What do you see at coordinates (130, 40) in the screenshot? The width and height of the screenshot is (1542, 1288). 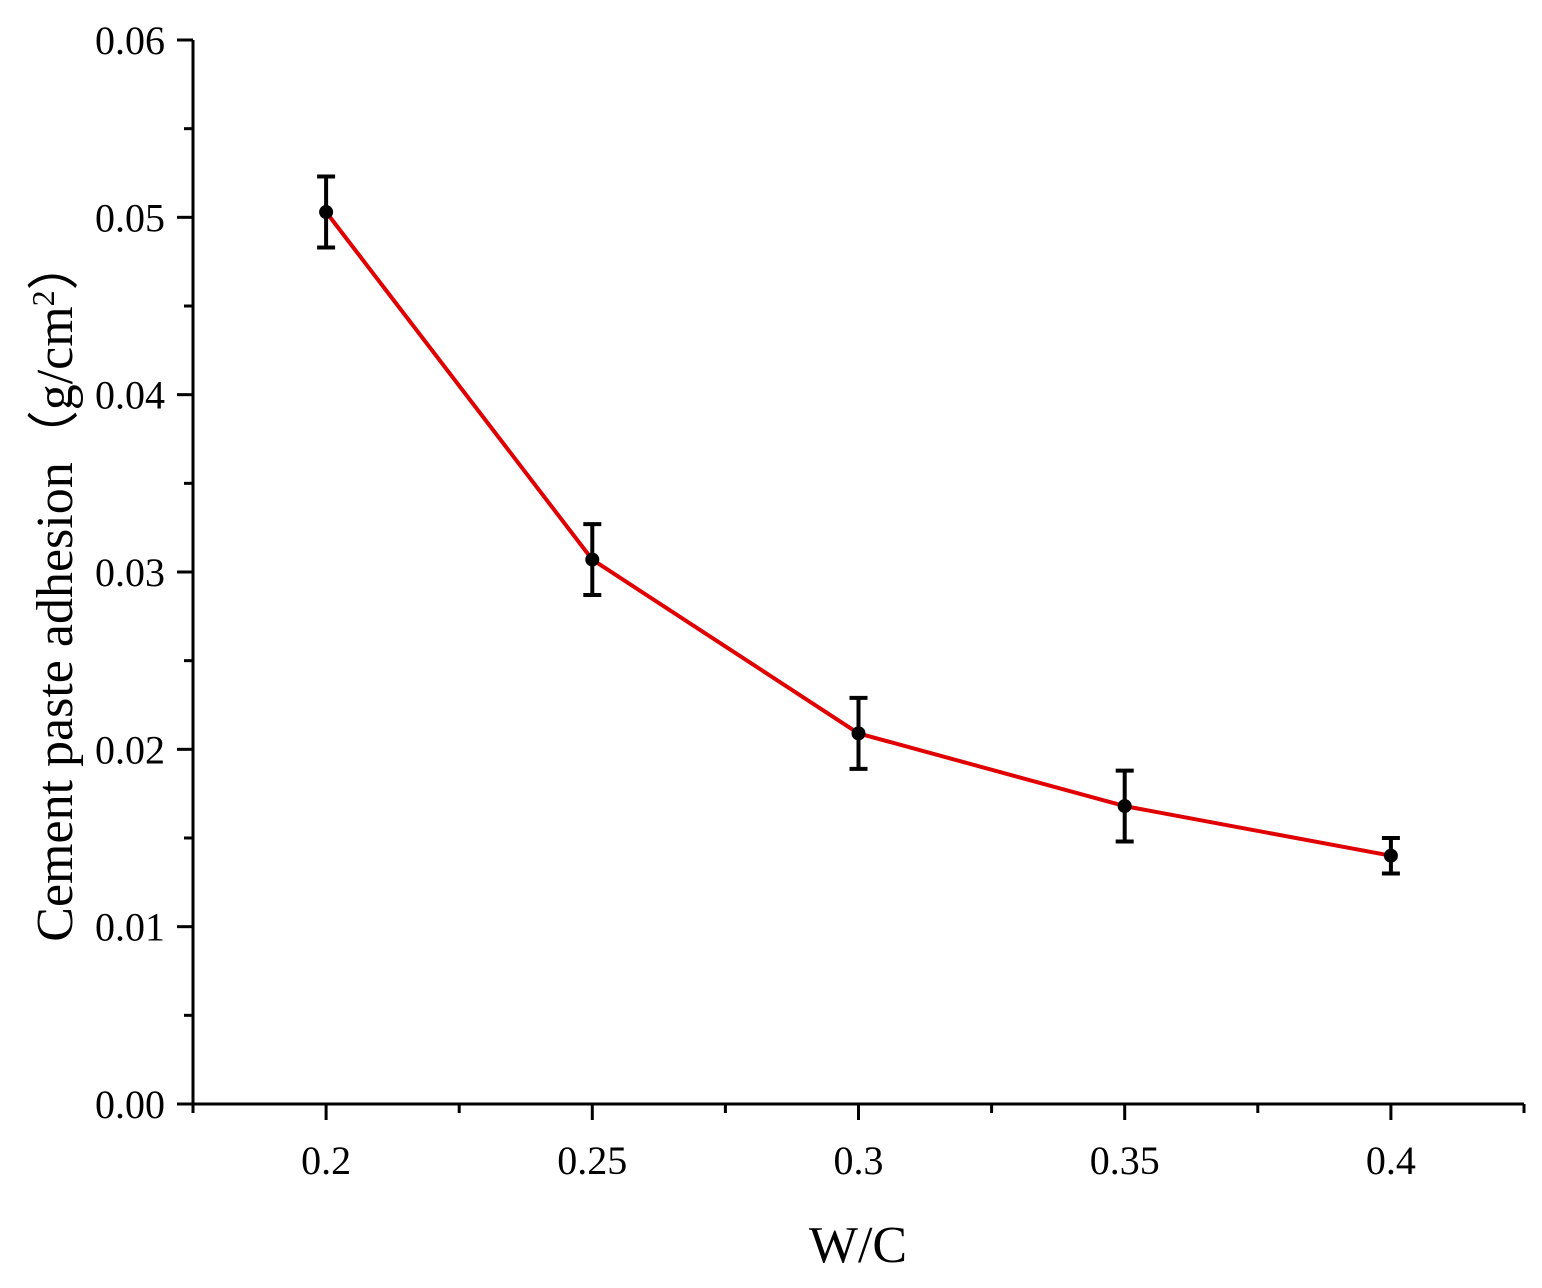 I see `y-tick-label: 0.06` at bounding box center [130, 40].